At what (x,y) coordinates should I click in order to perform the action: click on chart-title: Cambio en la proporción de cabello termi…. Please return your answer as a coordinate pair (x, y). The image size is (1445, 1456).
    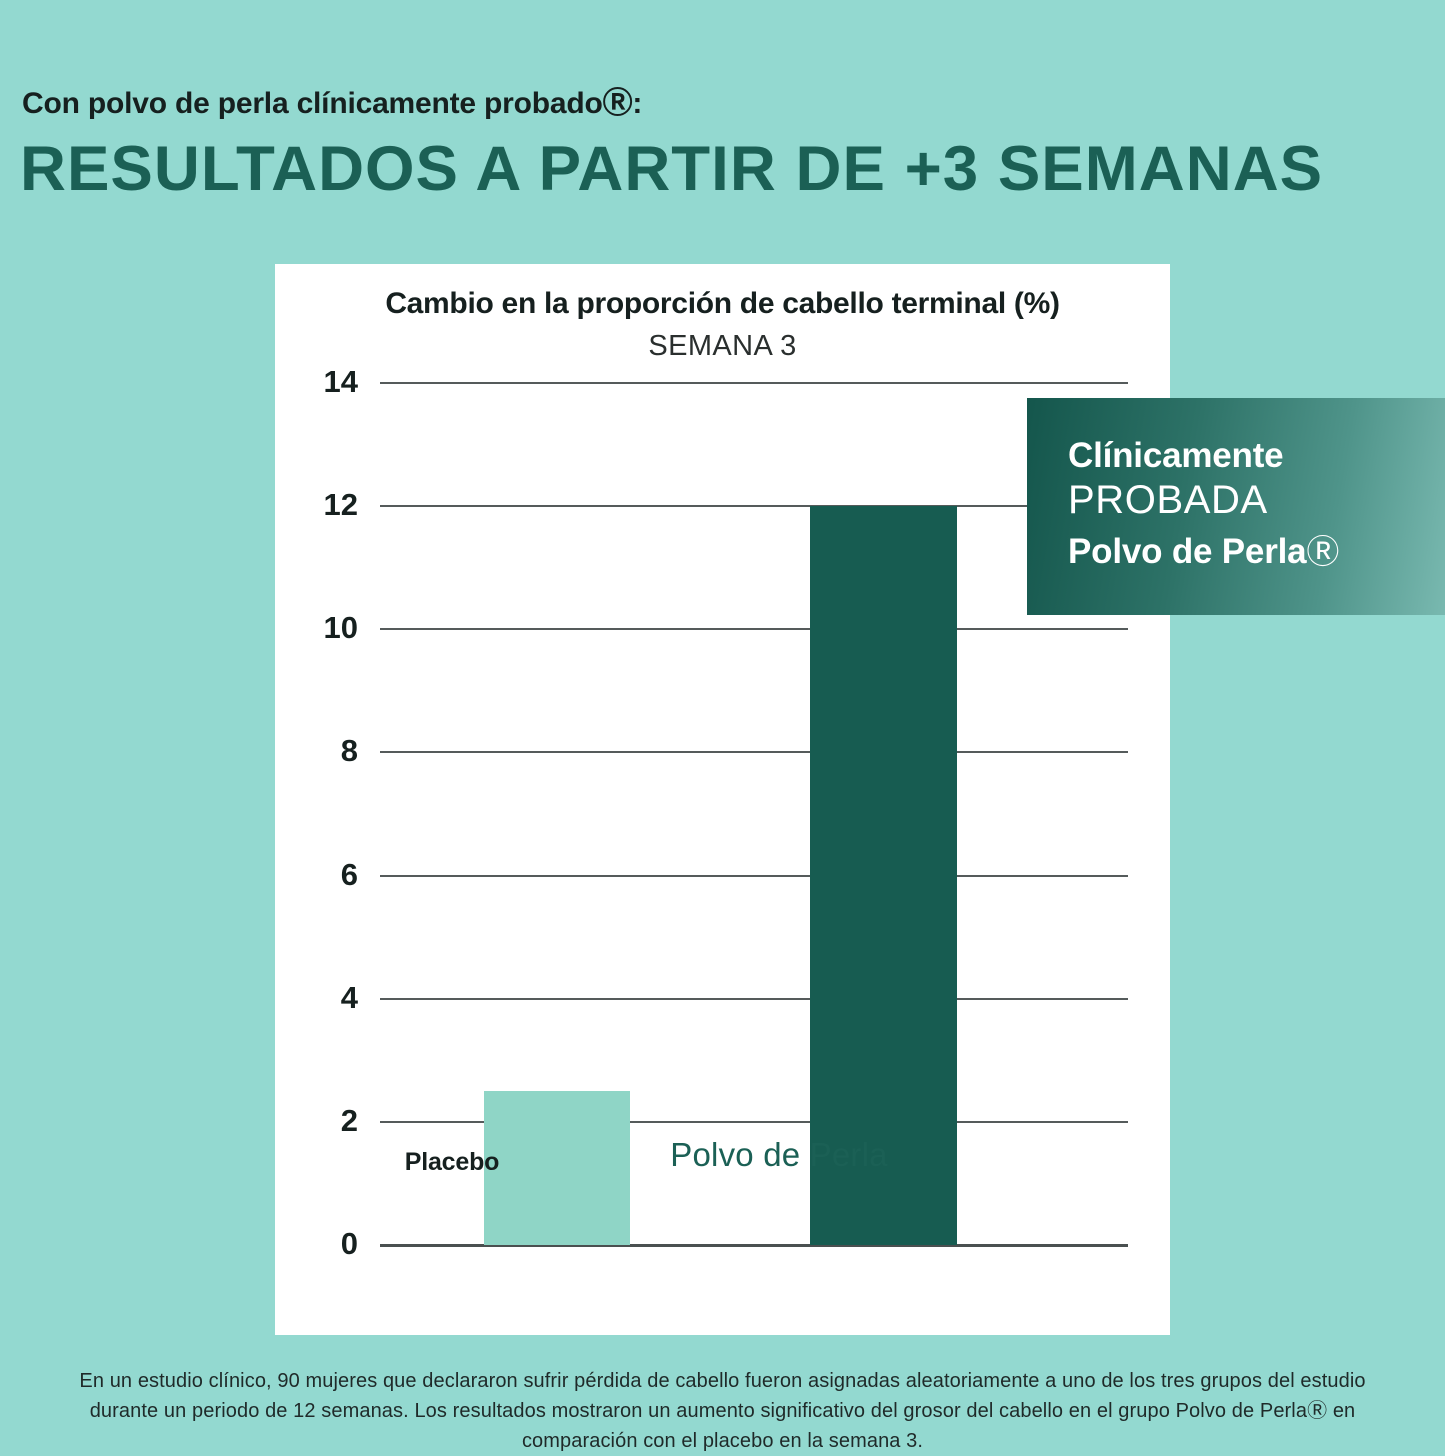
    Looking at the image, I should click on (722, 303).